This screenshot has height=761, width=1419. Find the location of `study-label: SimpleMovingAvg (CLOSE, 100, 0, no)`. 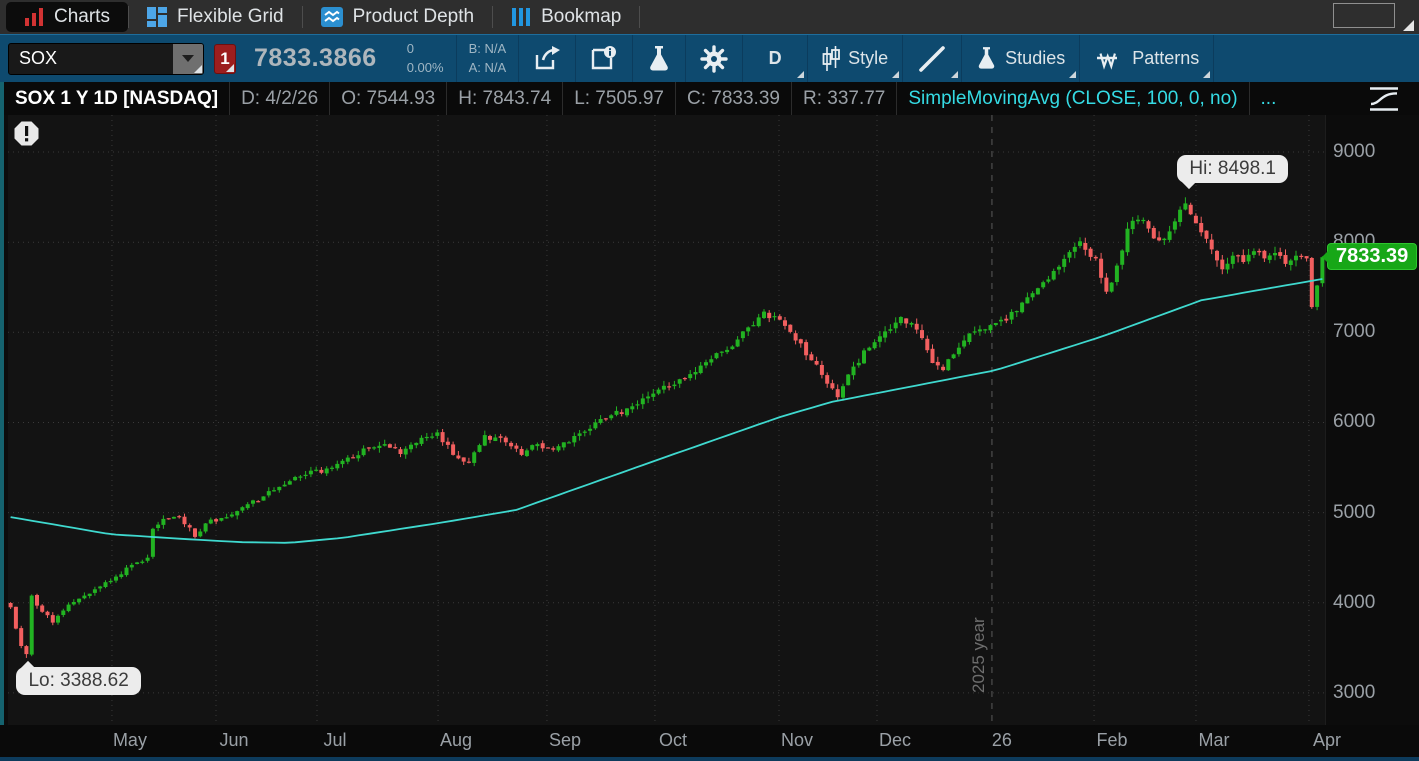

study-label: SimpleMovingAvg (CLOSE, 100, 0, no) is located at coordinates (1073, 98).